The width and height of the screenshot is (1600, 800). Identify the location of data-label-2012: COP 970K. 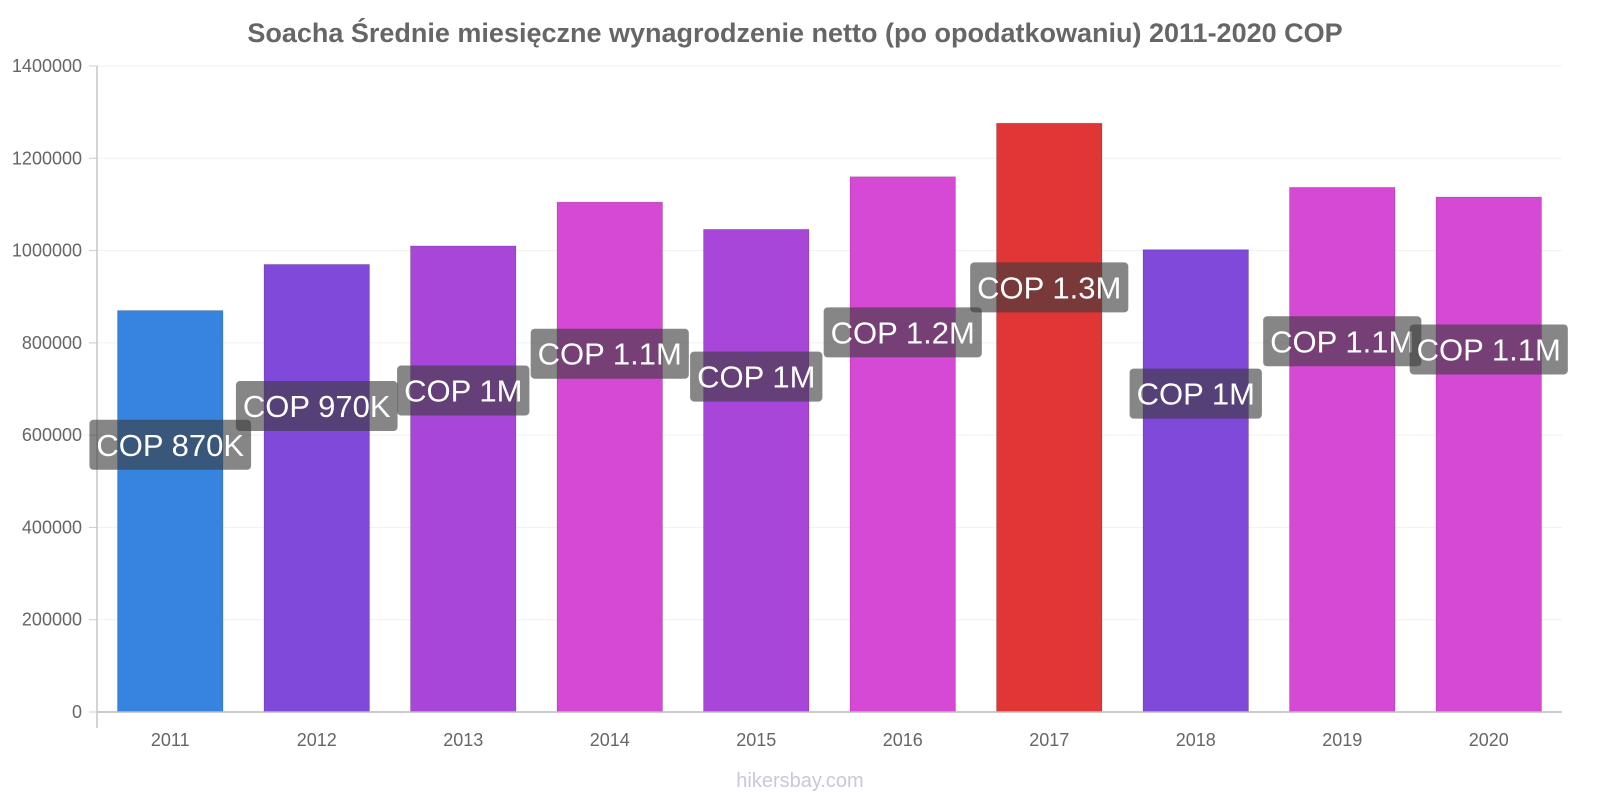
(316, 406).